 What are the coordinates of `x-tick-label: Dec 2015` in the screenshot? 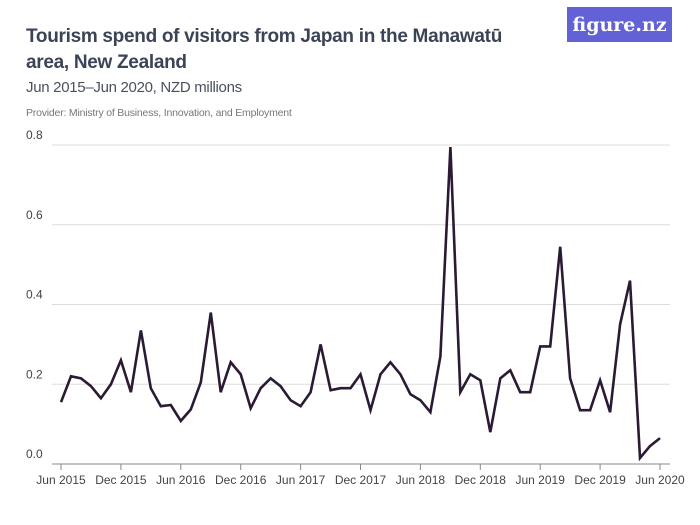 It's located at (121, 480).